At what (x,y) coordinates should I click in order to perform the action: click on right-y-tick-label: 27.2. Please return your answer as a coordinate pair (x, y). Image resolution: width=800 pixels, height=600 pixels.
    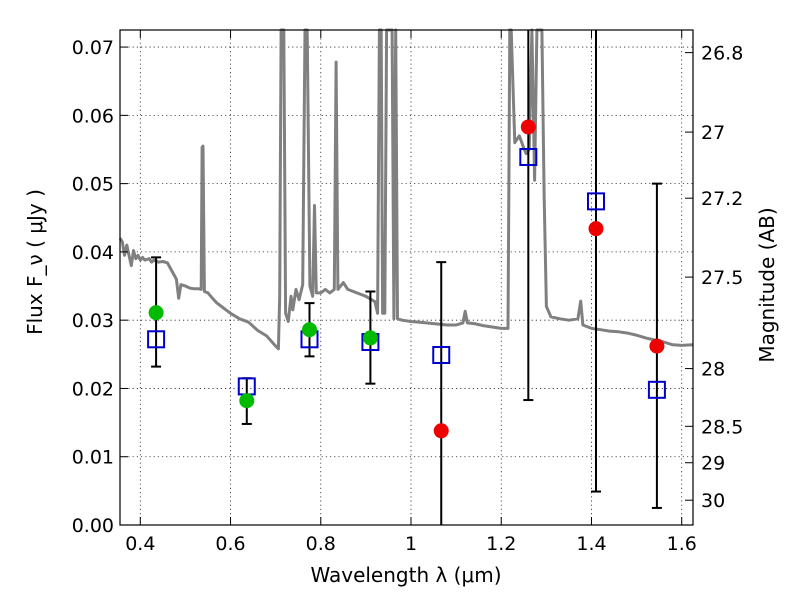
    Looking at the image, I should click on (722, 199).